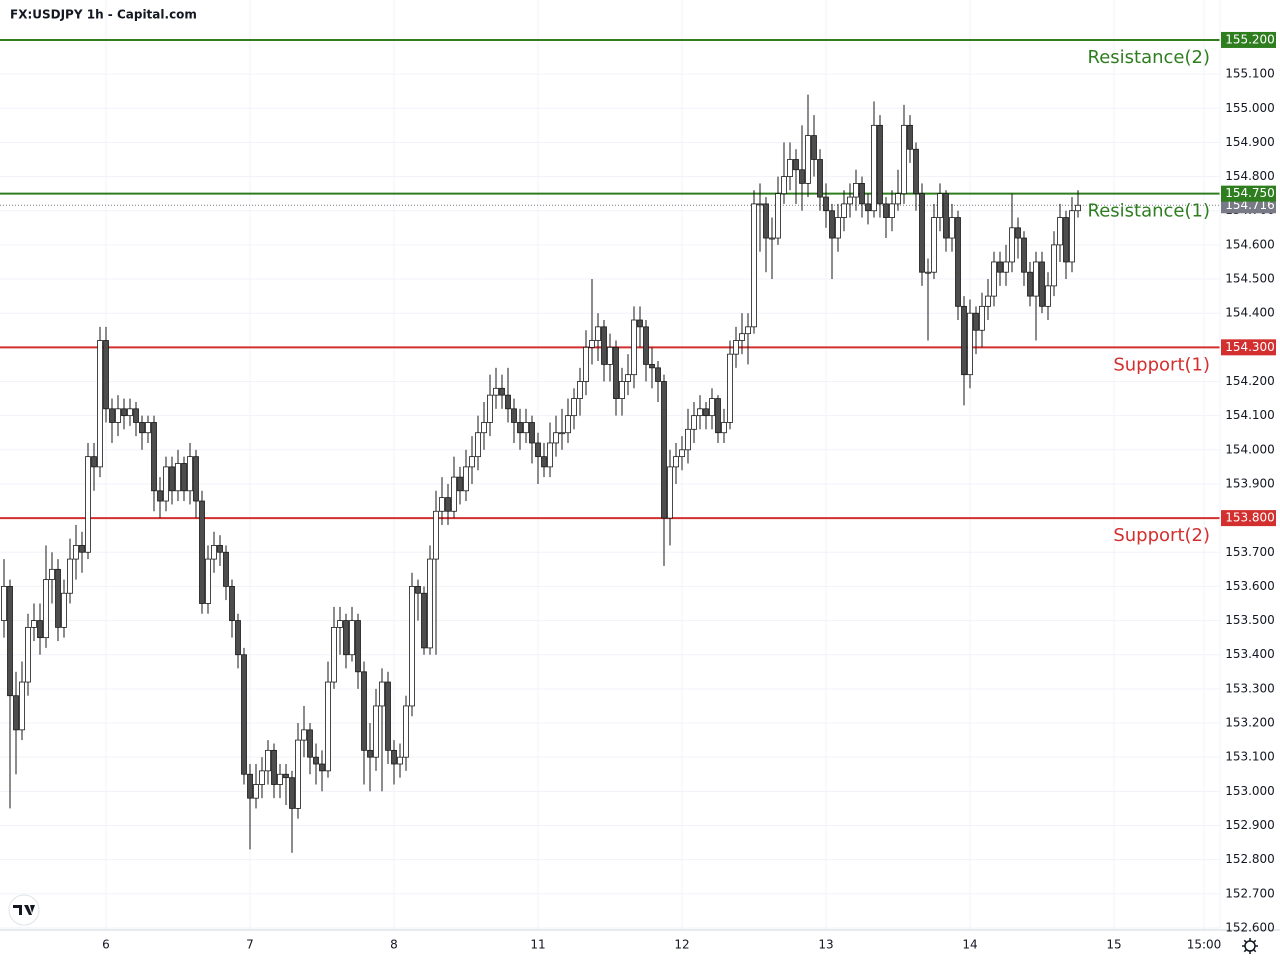 The image size is (1280, 960). What do you see at coordinates (1250, 483) in the screenshot?
I see `y-tick-label: 153.900` at bounding box center [1250, 483].